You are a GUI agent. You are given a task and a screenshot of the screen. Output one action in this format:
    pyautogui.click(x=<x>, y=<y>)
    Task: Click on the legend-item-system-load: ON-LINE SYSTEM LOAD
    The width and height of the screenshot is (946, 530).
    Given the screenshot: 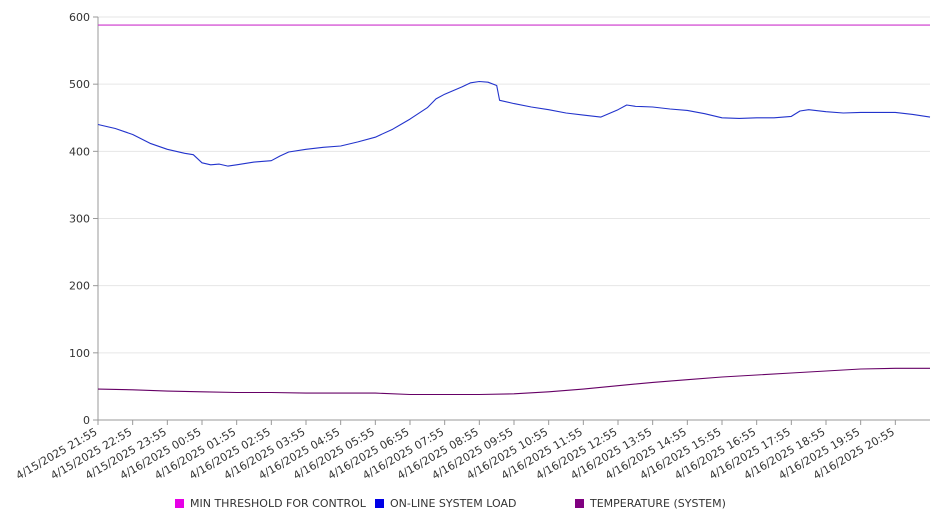 What is the action you would take?
    pyautogui.click(x=445, y=503)
    